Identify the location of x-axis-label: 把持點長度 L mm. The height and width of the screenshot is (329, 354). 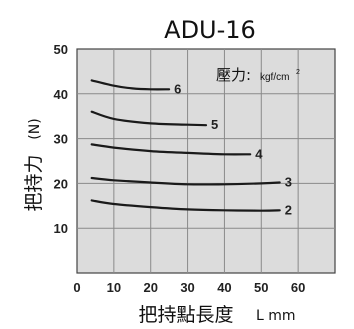
(216, 315).